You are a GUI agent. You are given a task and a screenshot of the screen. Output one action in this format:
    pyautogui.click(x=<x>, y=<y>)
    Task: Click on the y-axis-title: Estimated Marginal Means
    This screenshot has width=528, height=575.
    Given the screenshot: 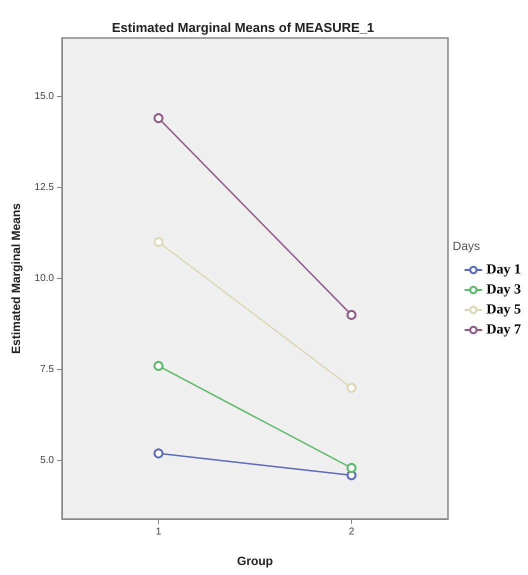 What is the action you would take?
    pyautogui.click(x=16, y=278)
    